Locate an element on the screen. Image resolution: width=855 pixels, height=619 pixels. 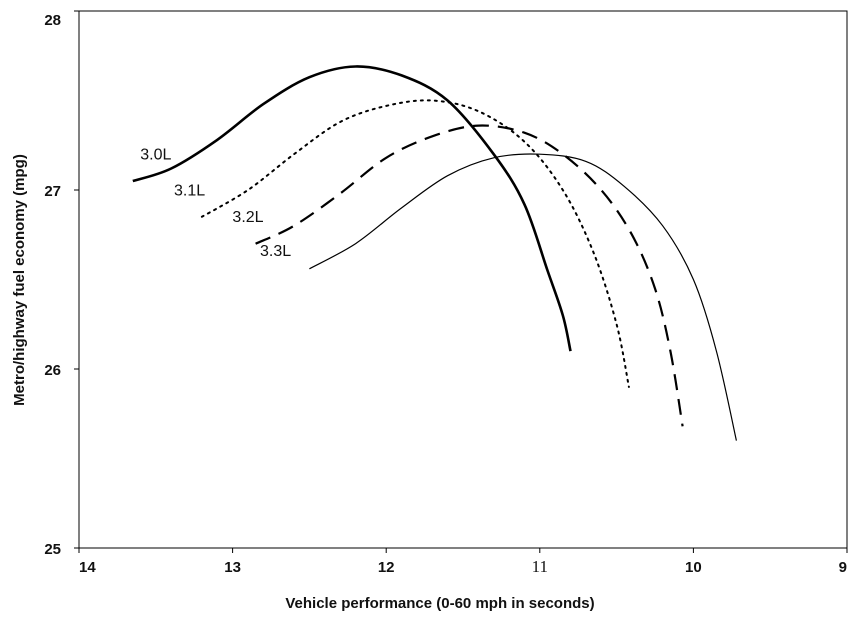
x-tick-label: 12 is located at coordinates (386, 567).